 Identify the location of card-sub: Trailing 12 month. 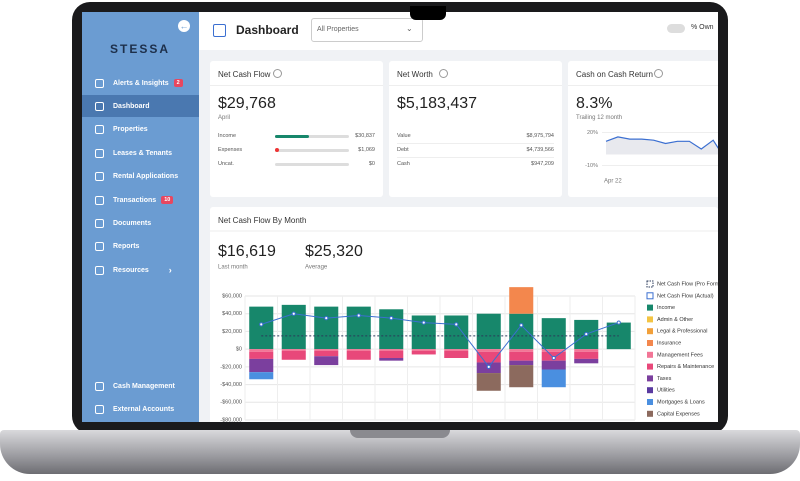
(599, 118).